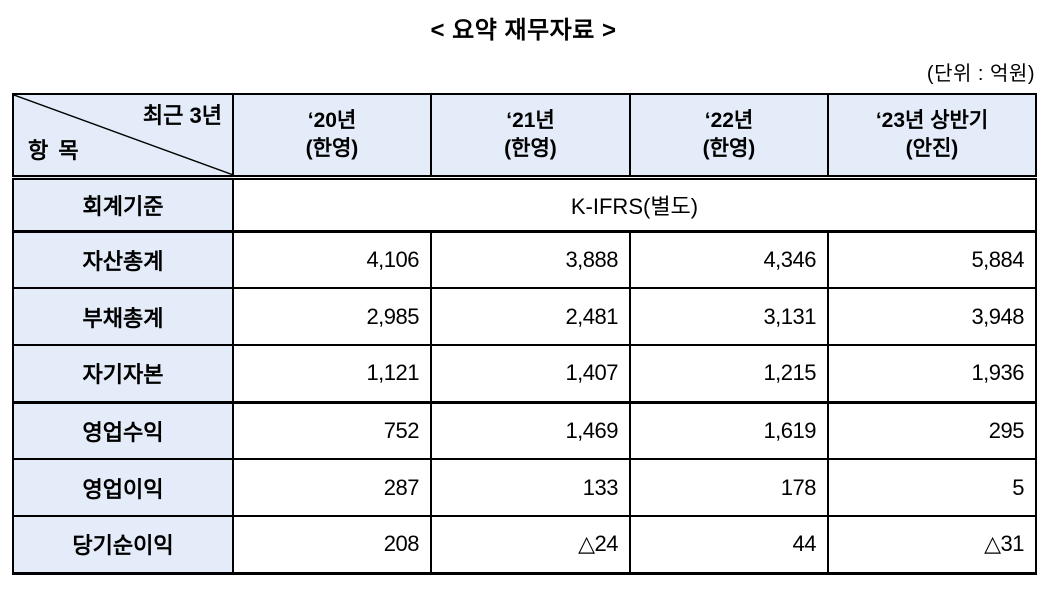  I want to click on corner-label-recent-years: 최근 3년, so click(182, 115).